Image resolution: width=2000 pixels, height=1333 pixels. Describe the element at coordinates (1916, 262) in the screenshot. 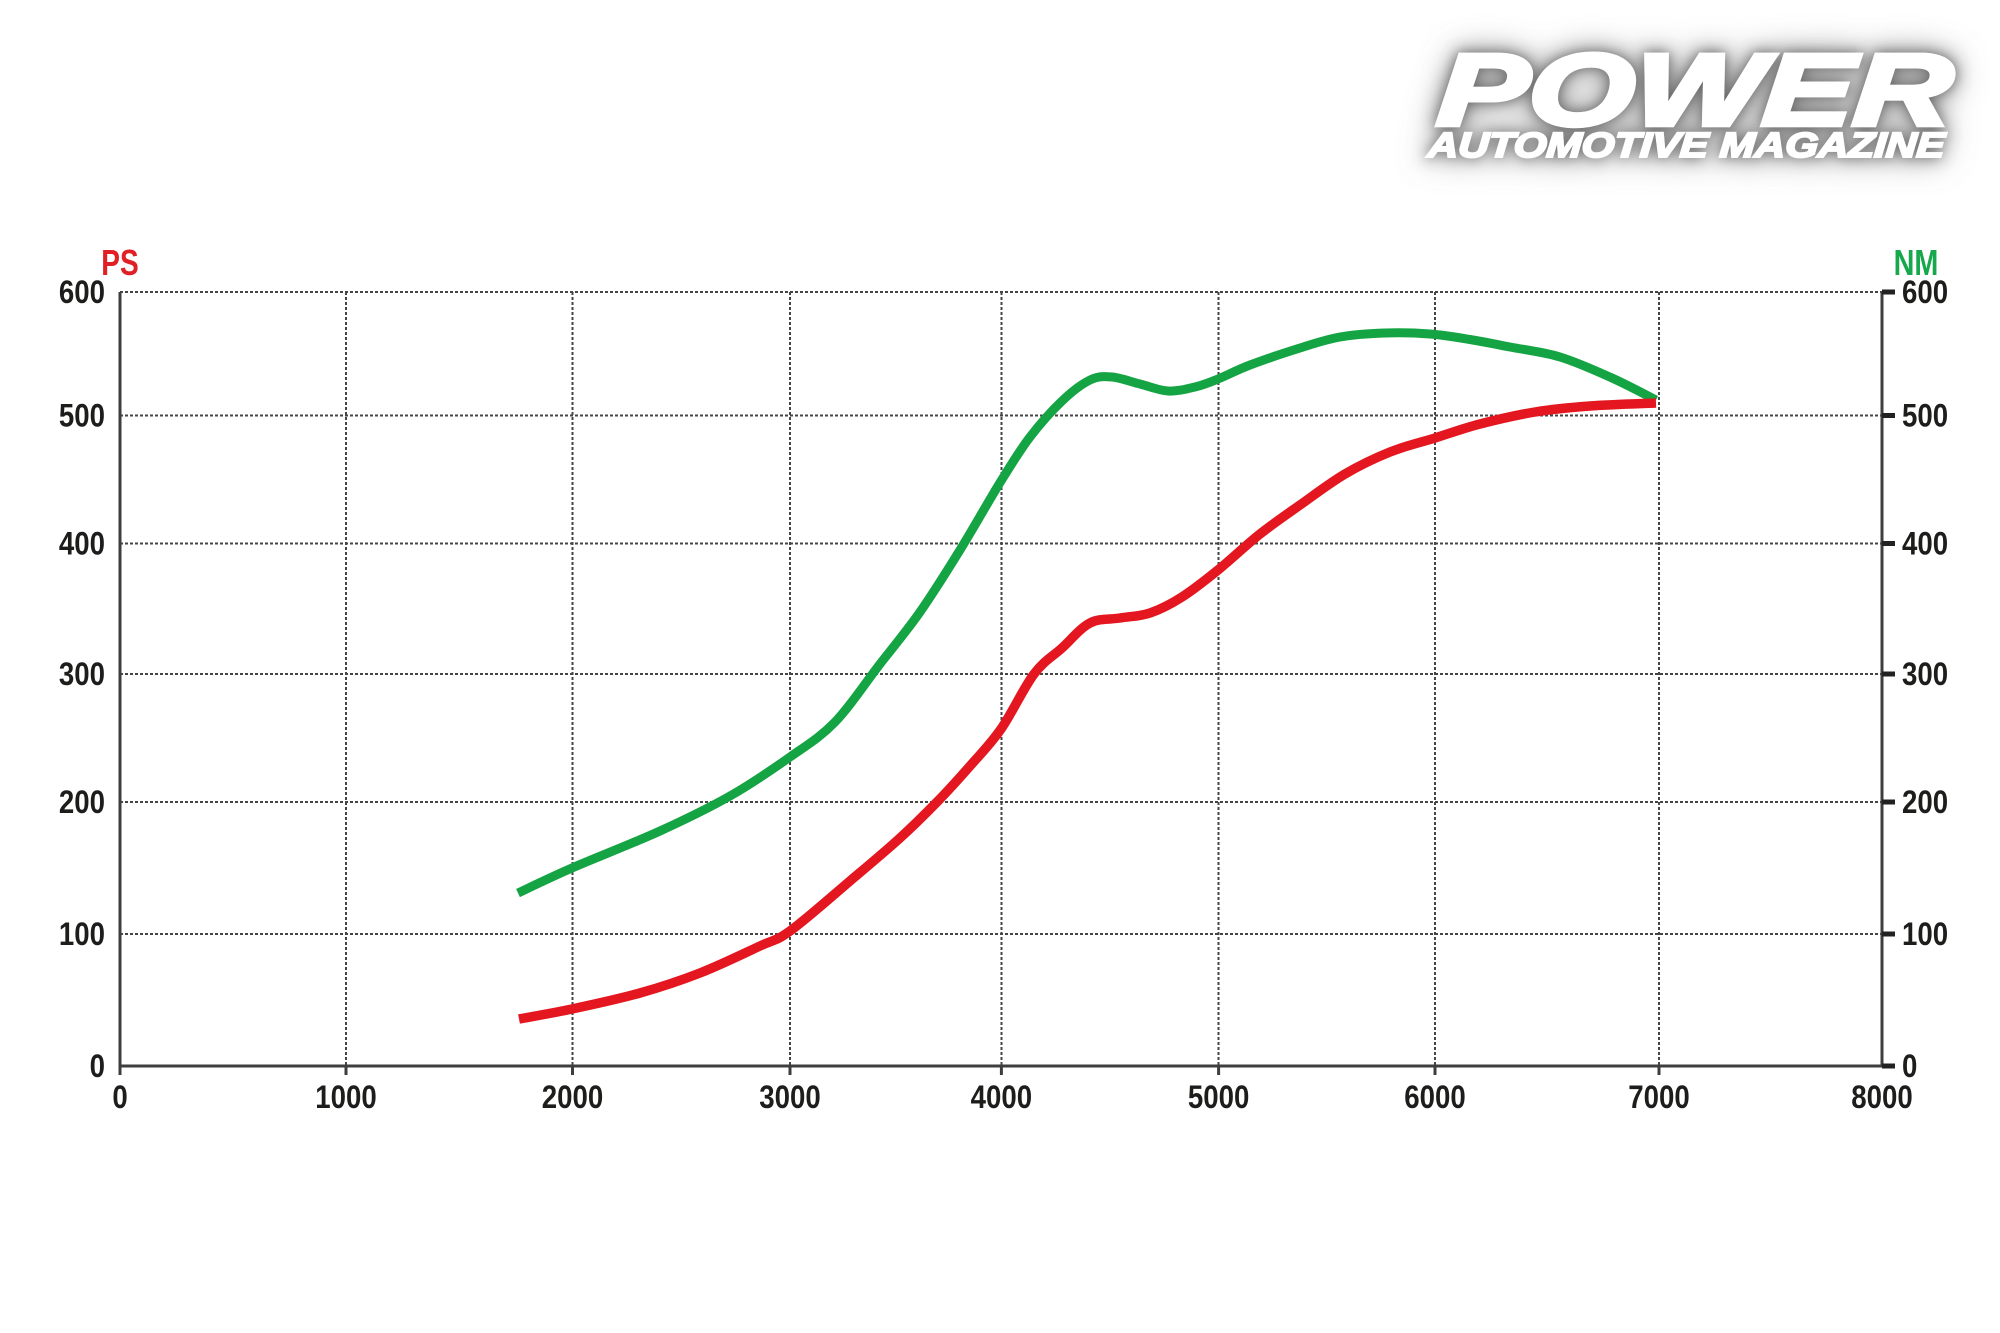

I see `svg-text: NM` at that location.